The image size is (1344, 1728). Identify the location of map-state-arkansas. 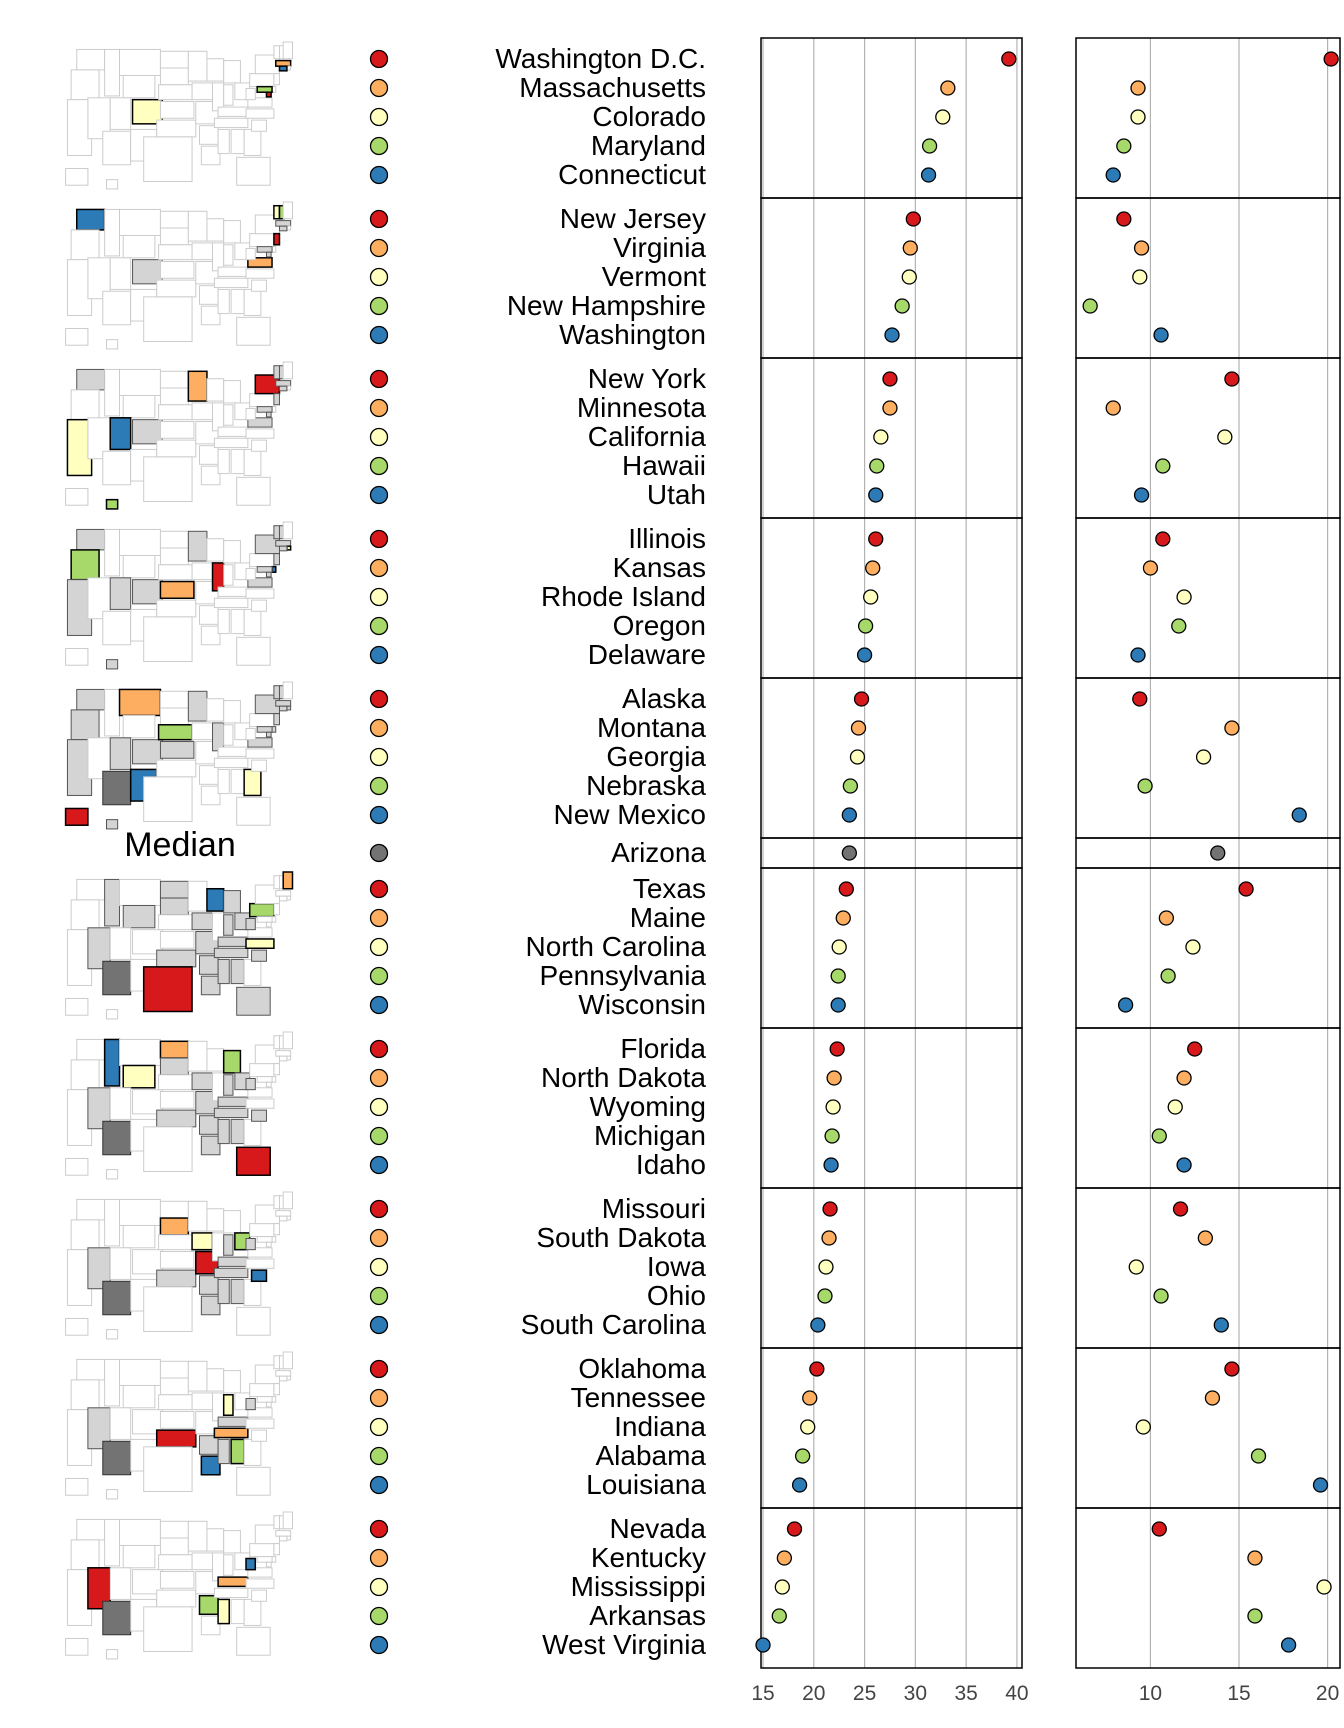
(209, 775).